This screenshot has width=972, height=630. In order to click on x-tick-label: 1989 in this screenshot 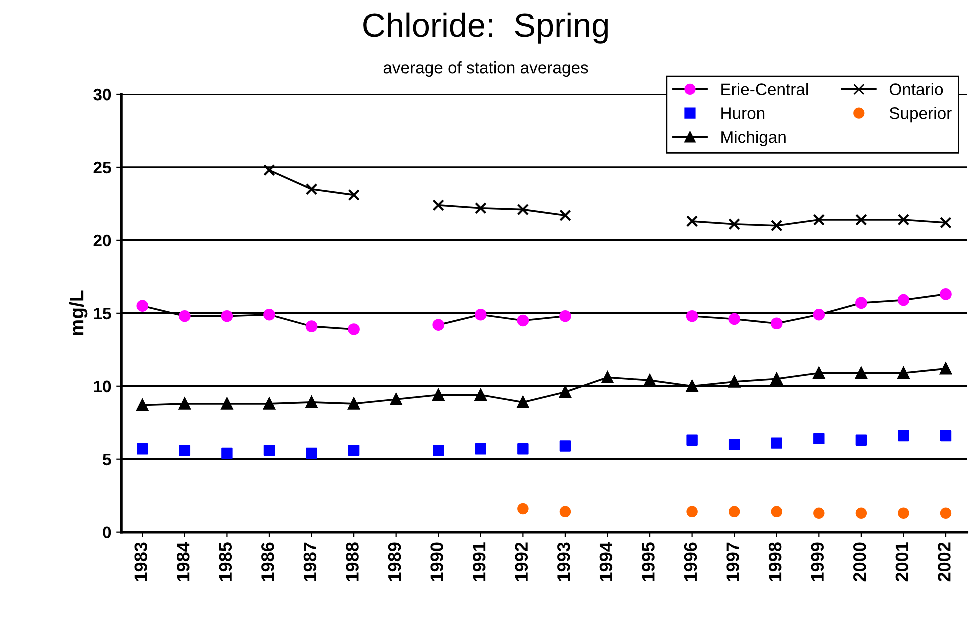, I will do `click(395, 562)`.